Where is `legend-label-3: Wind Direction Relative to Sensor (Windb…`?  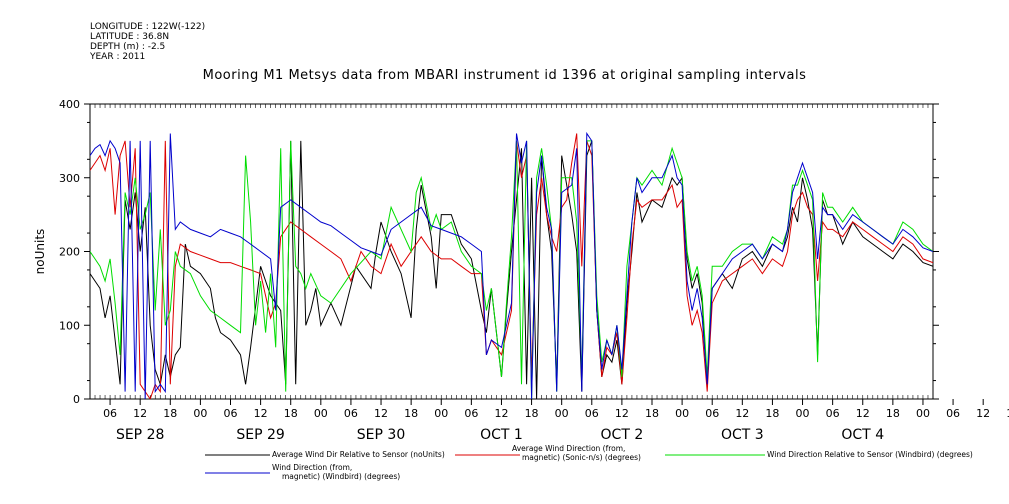 legend-label-3: Wind Direction Relative to Sensor (Windb… is located at coordinates (870, 454).